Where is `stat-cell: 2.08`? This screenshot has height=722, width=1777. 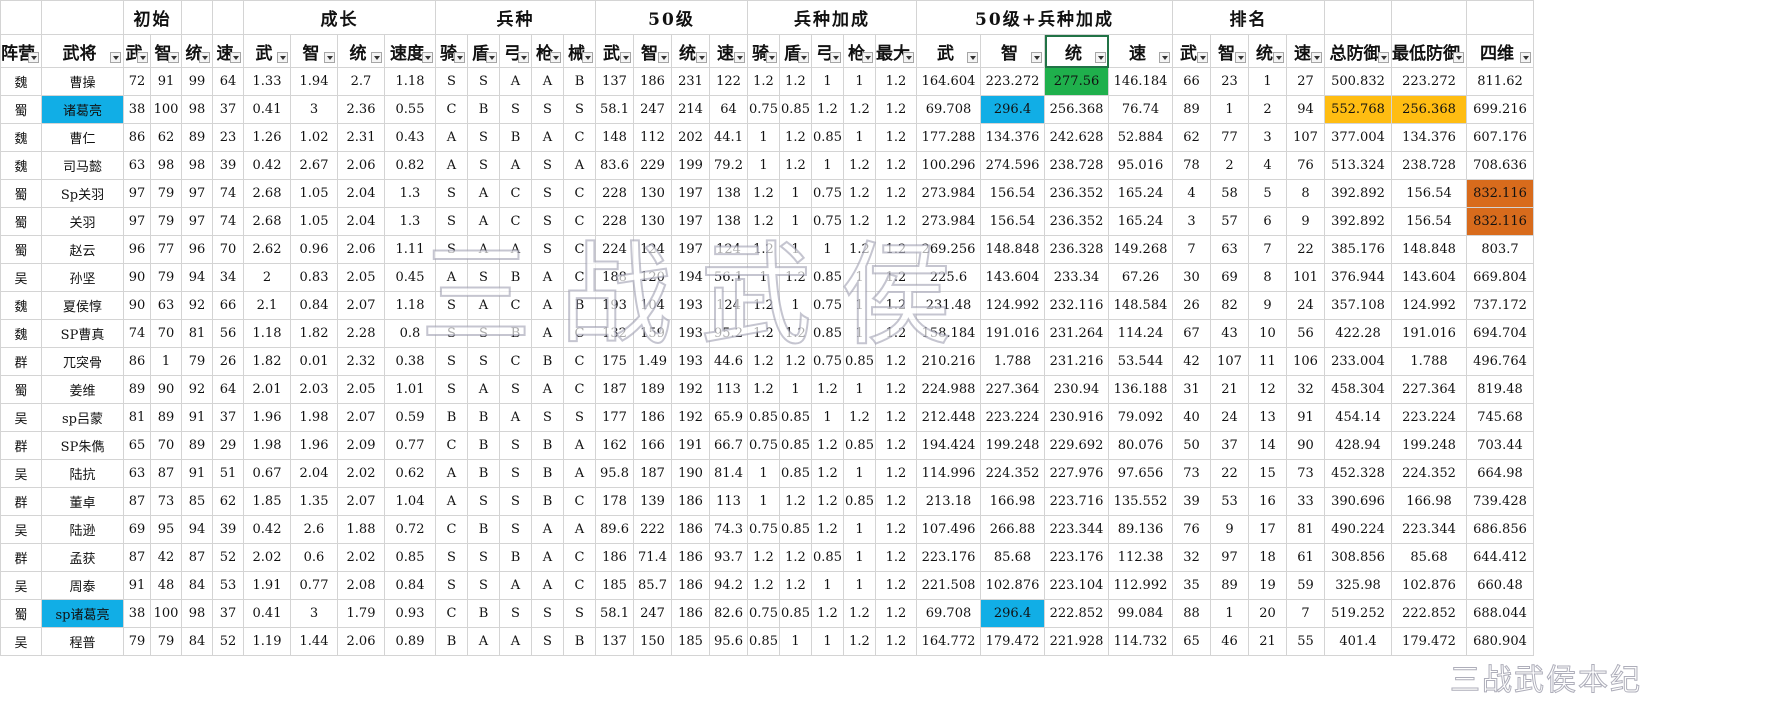 stat-cell: 2.08 is located at coordinates (361, 585).